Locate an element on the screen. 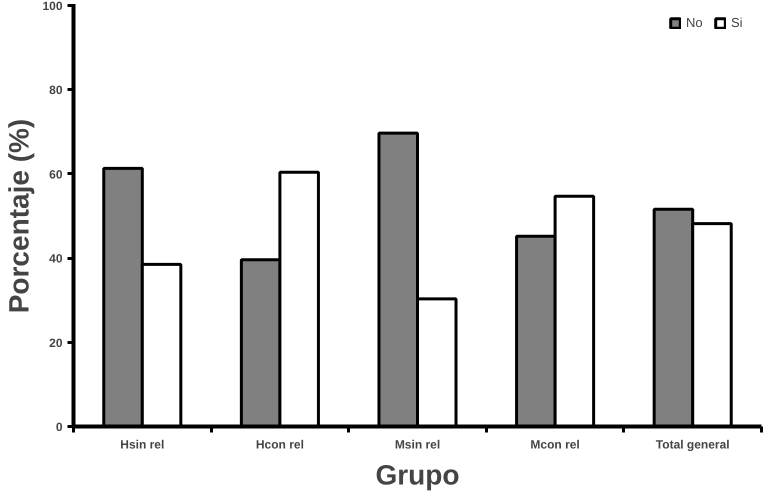 The width and height of the screenshot is (766, 493). y-tick-label: 20 is located at coordinates (56, 343).